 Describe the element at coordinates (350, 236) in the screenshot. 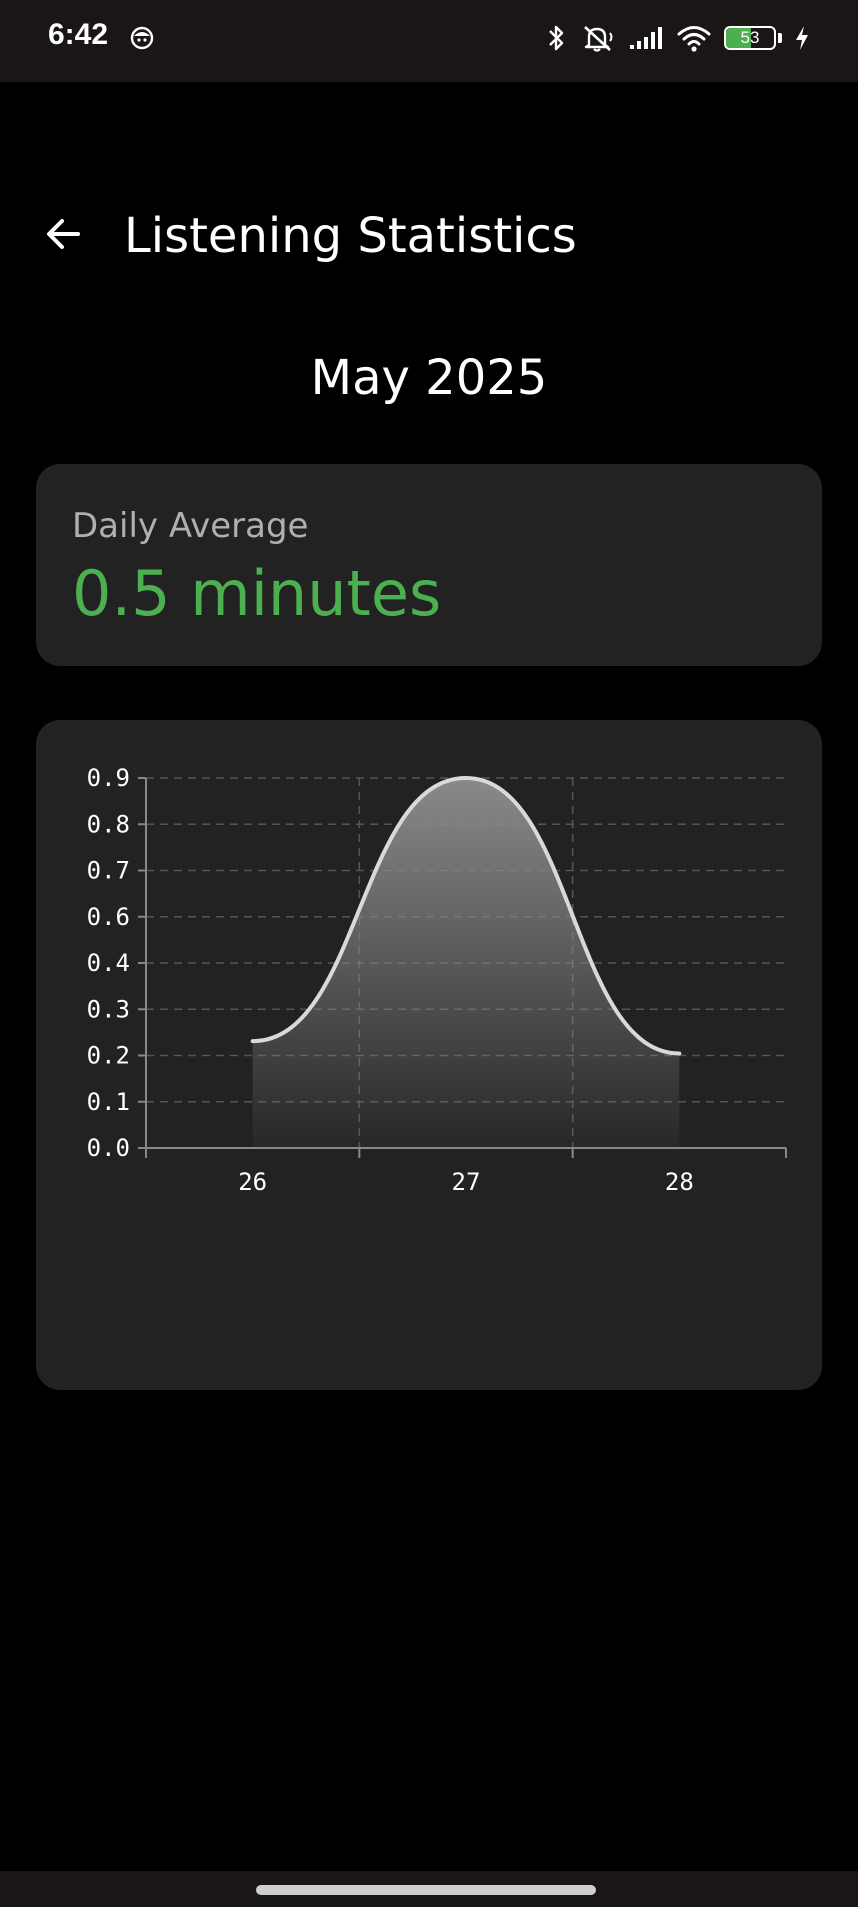

I see `page-title: Listening Statistics` at that location.